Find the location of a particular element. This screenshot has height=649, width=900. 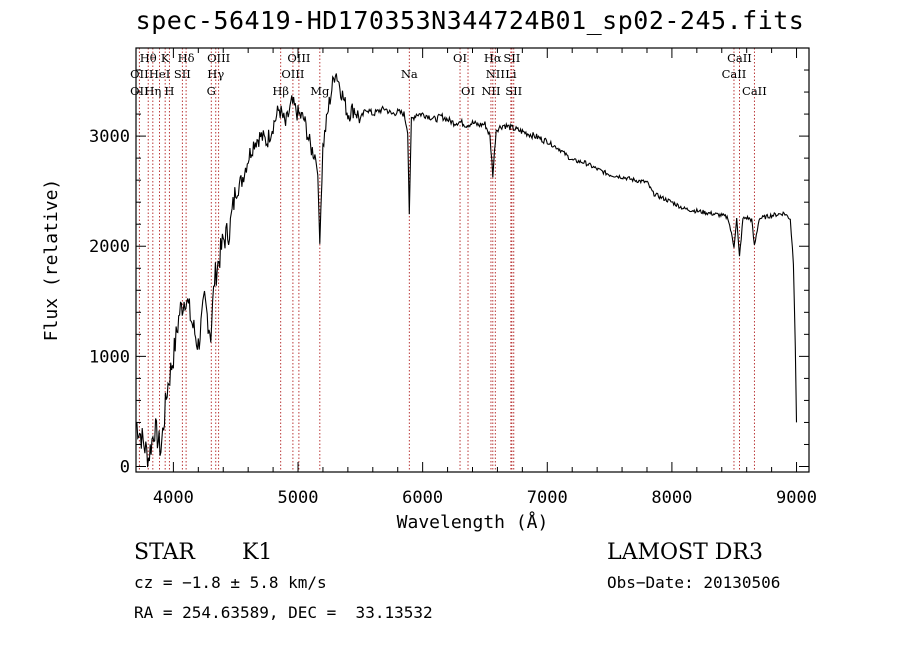

spectral-line-label: Hδ is located at coordinates (186, 58).